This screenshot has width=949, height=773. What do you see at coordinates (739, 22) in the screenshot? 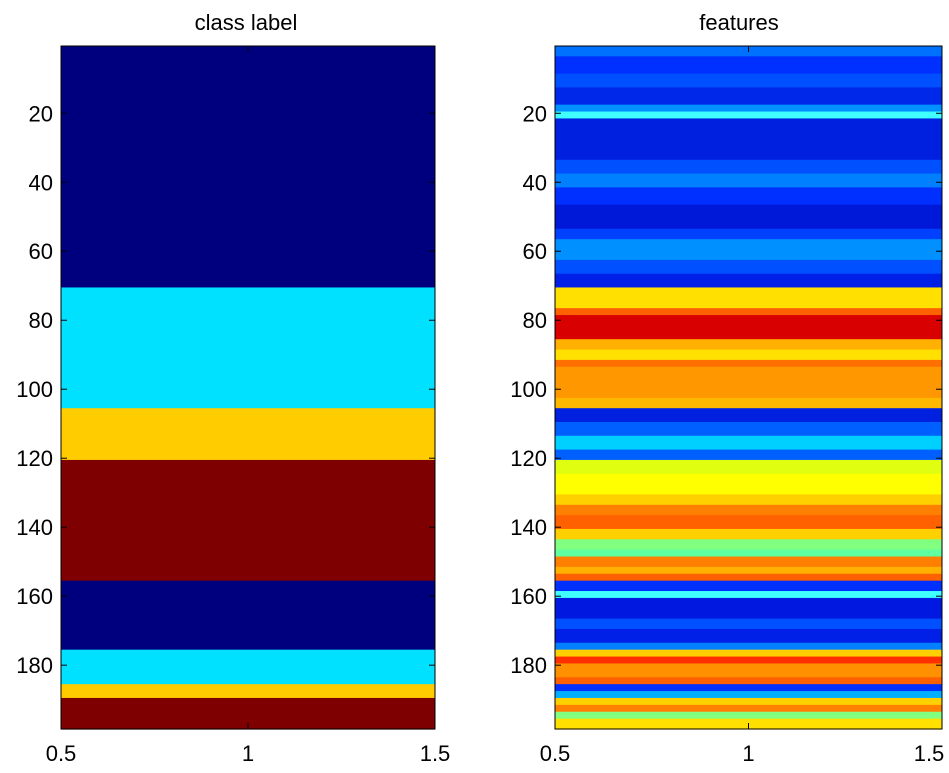
I see `chart-title: features` at bounding box center [739, 22].